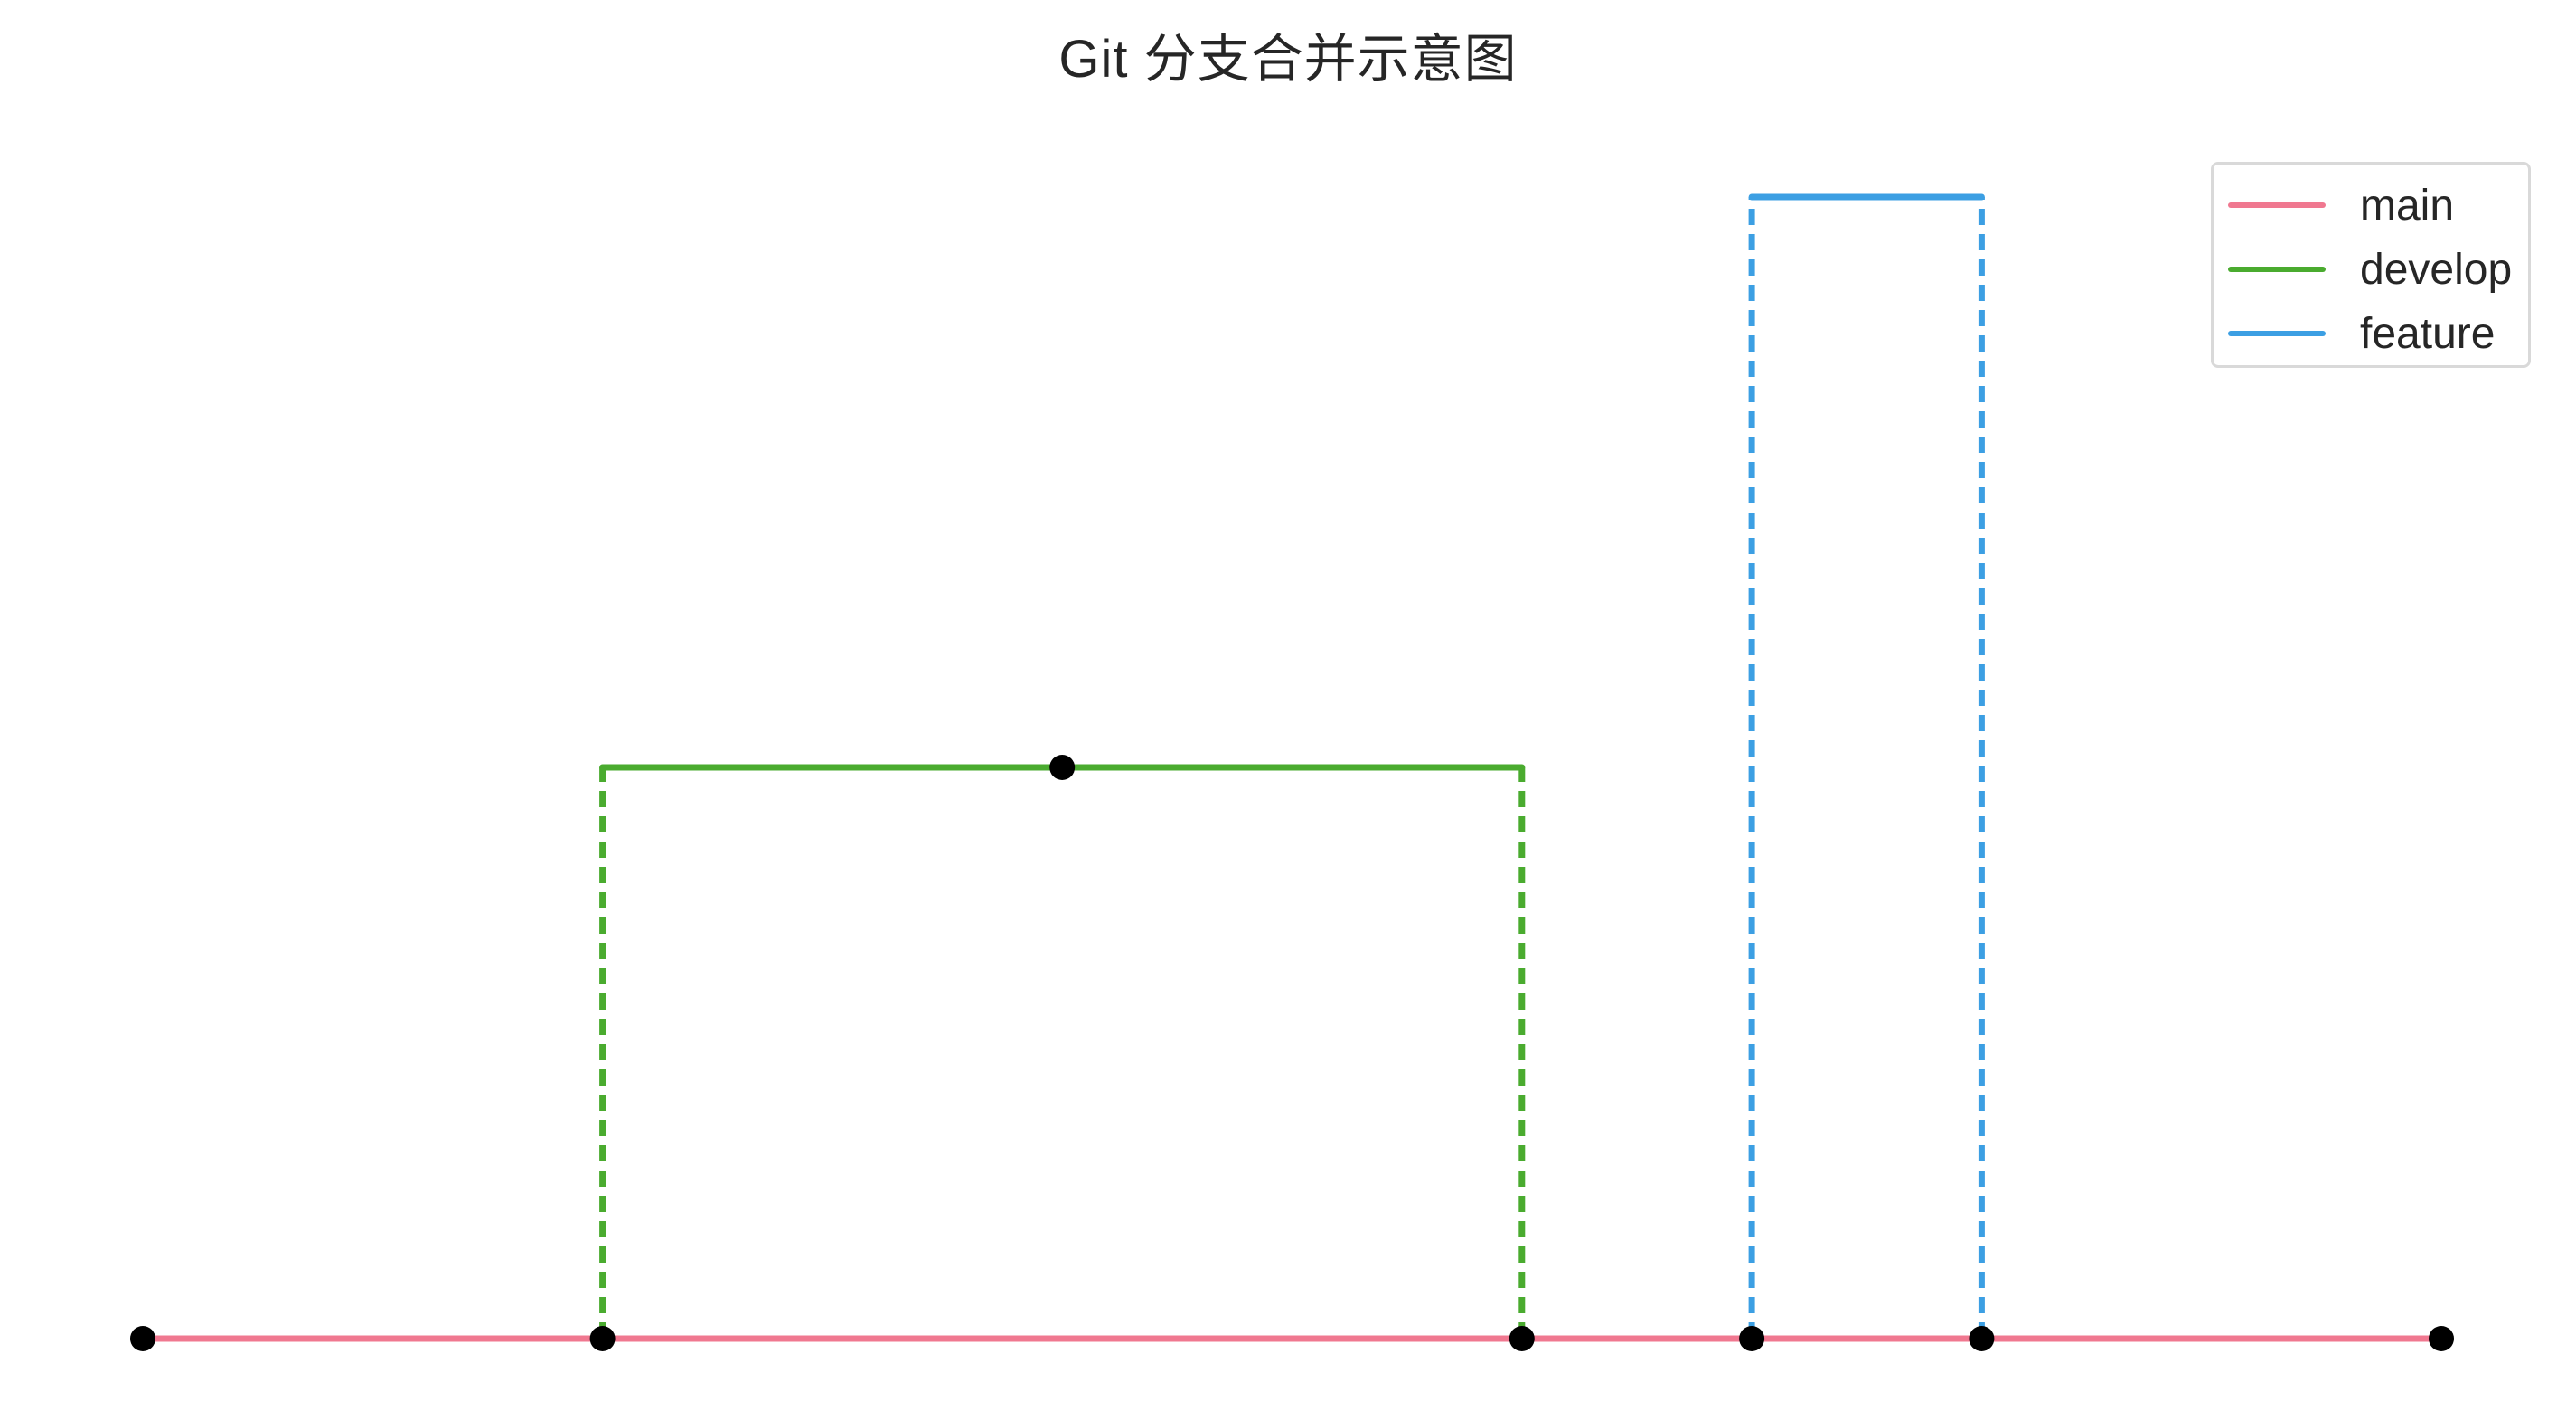 This screenshot has width=2576, height=1420. I want to click on legend-label-feature: feature, so click(2428, 333).